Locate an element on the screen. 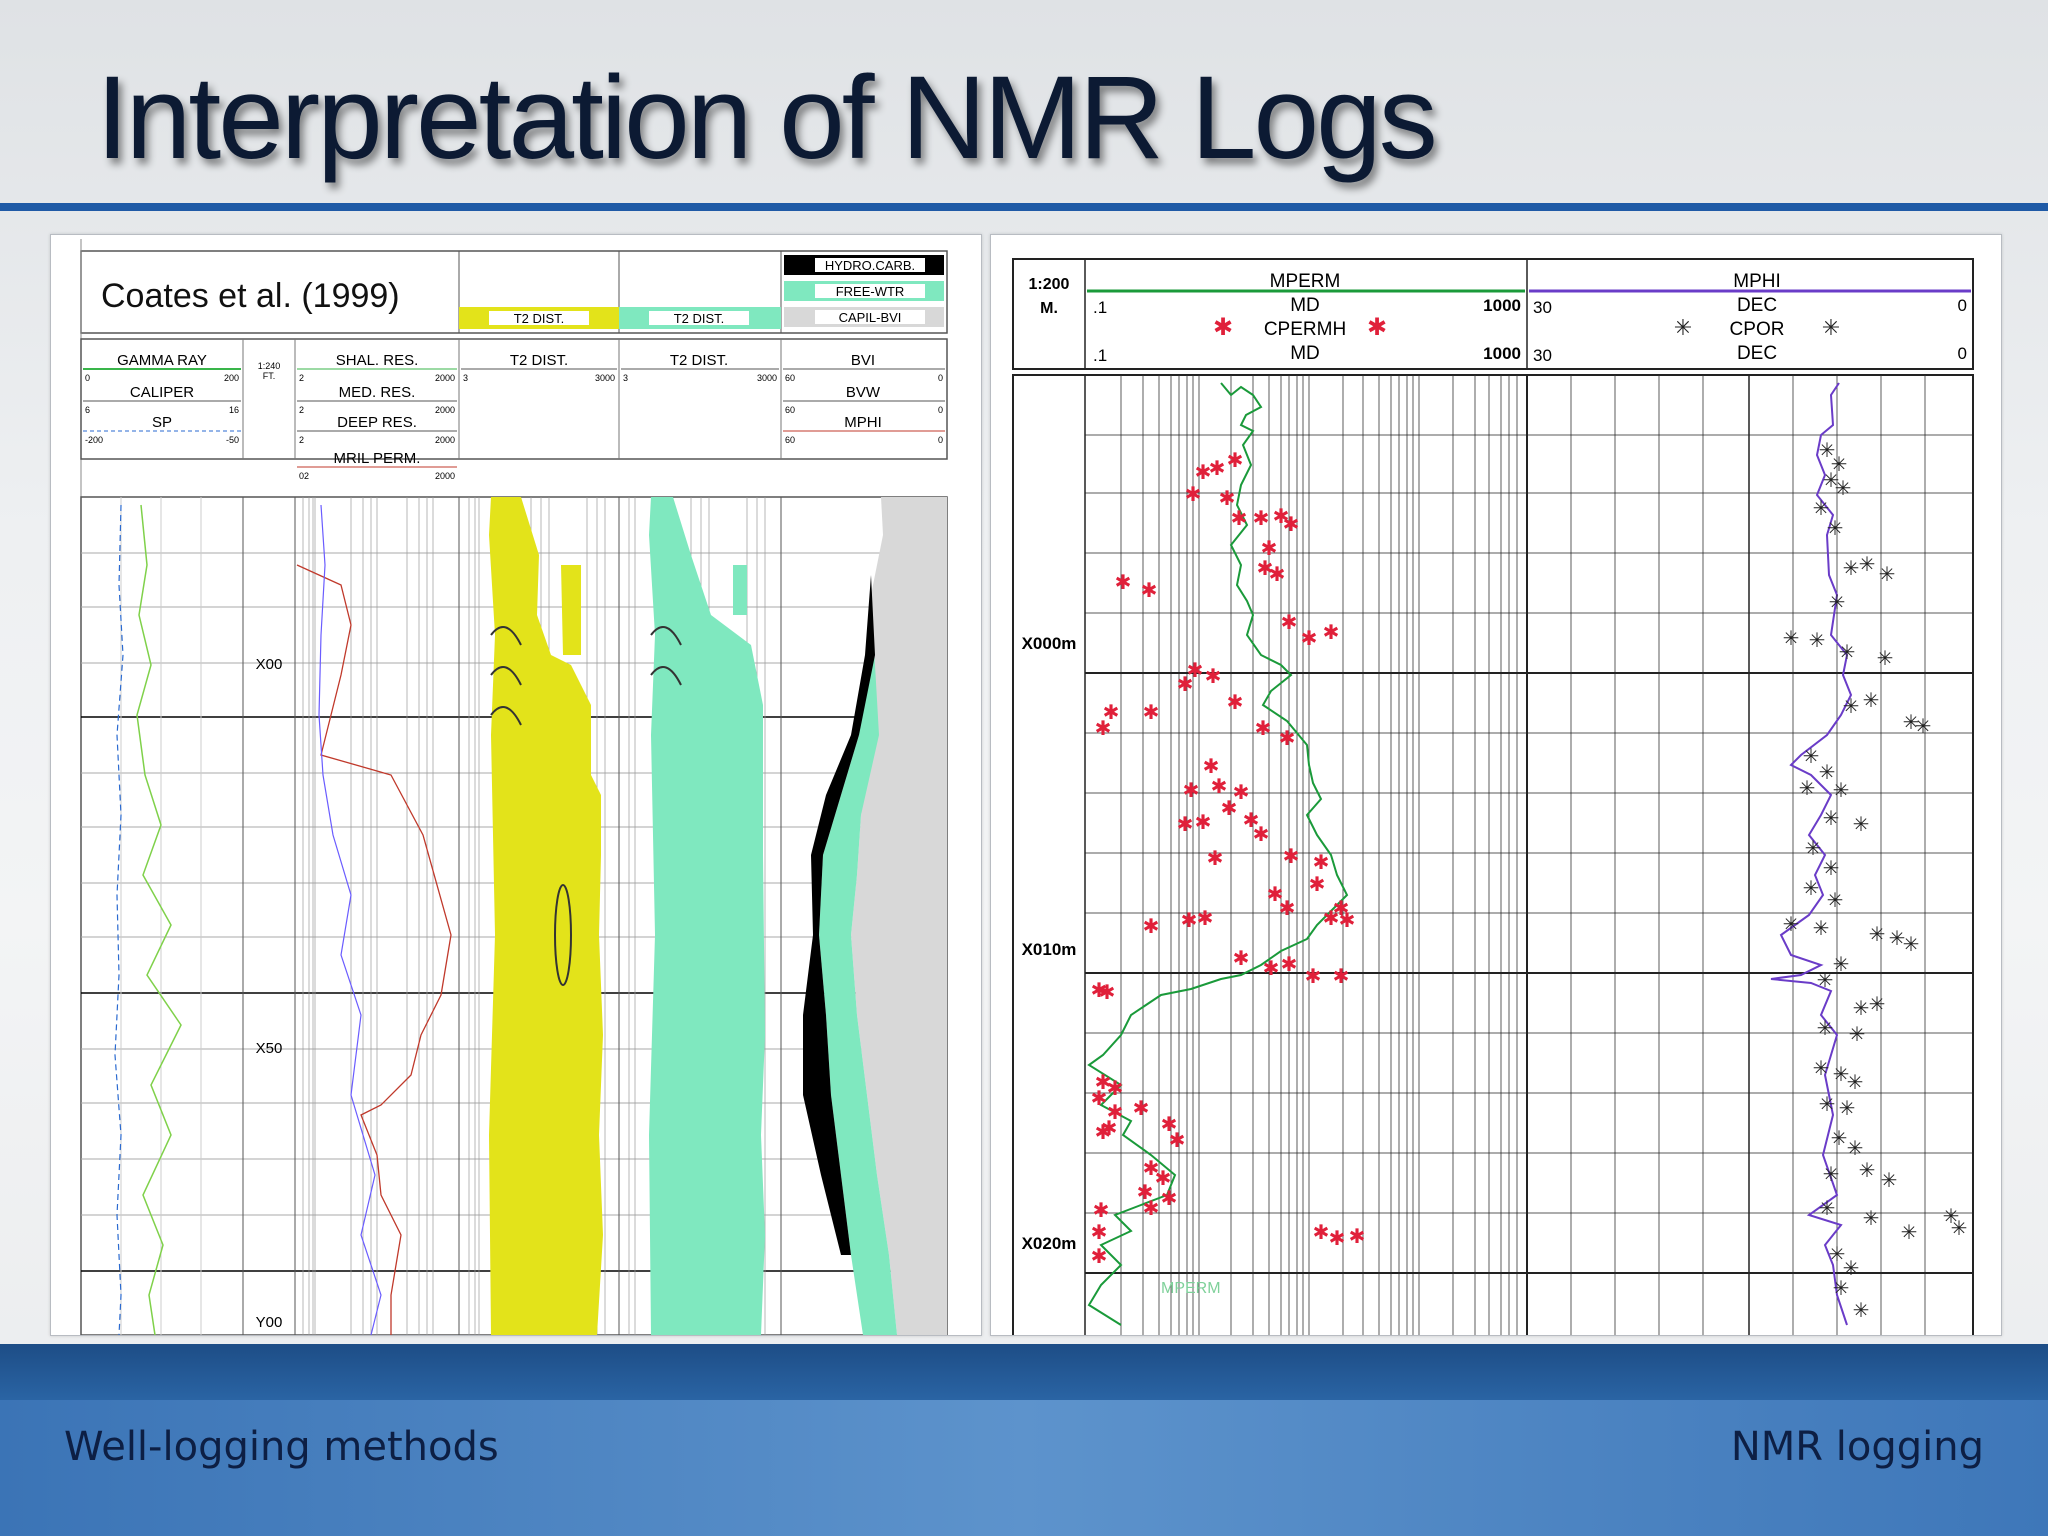 Image resolution: width=2048 pixels, height=1536 pixels. depth-y00: Y00 is located at coordinates (269, 1322).